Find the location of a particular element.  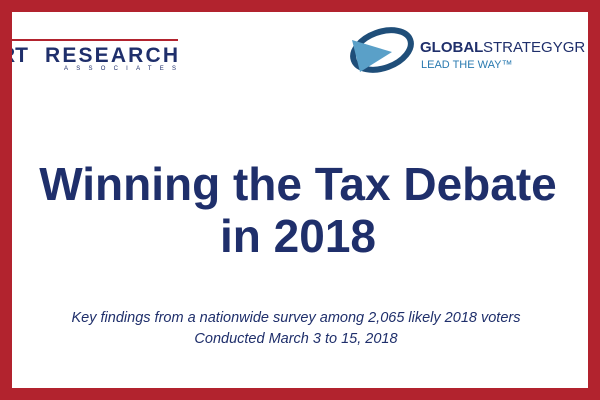

logo-swoosh is located at coordinates (382, 50).